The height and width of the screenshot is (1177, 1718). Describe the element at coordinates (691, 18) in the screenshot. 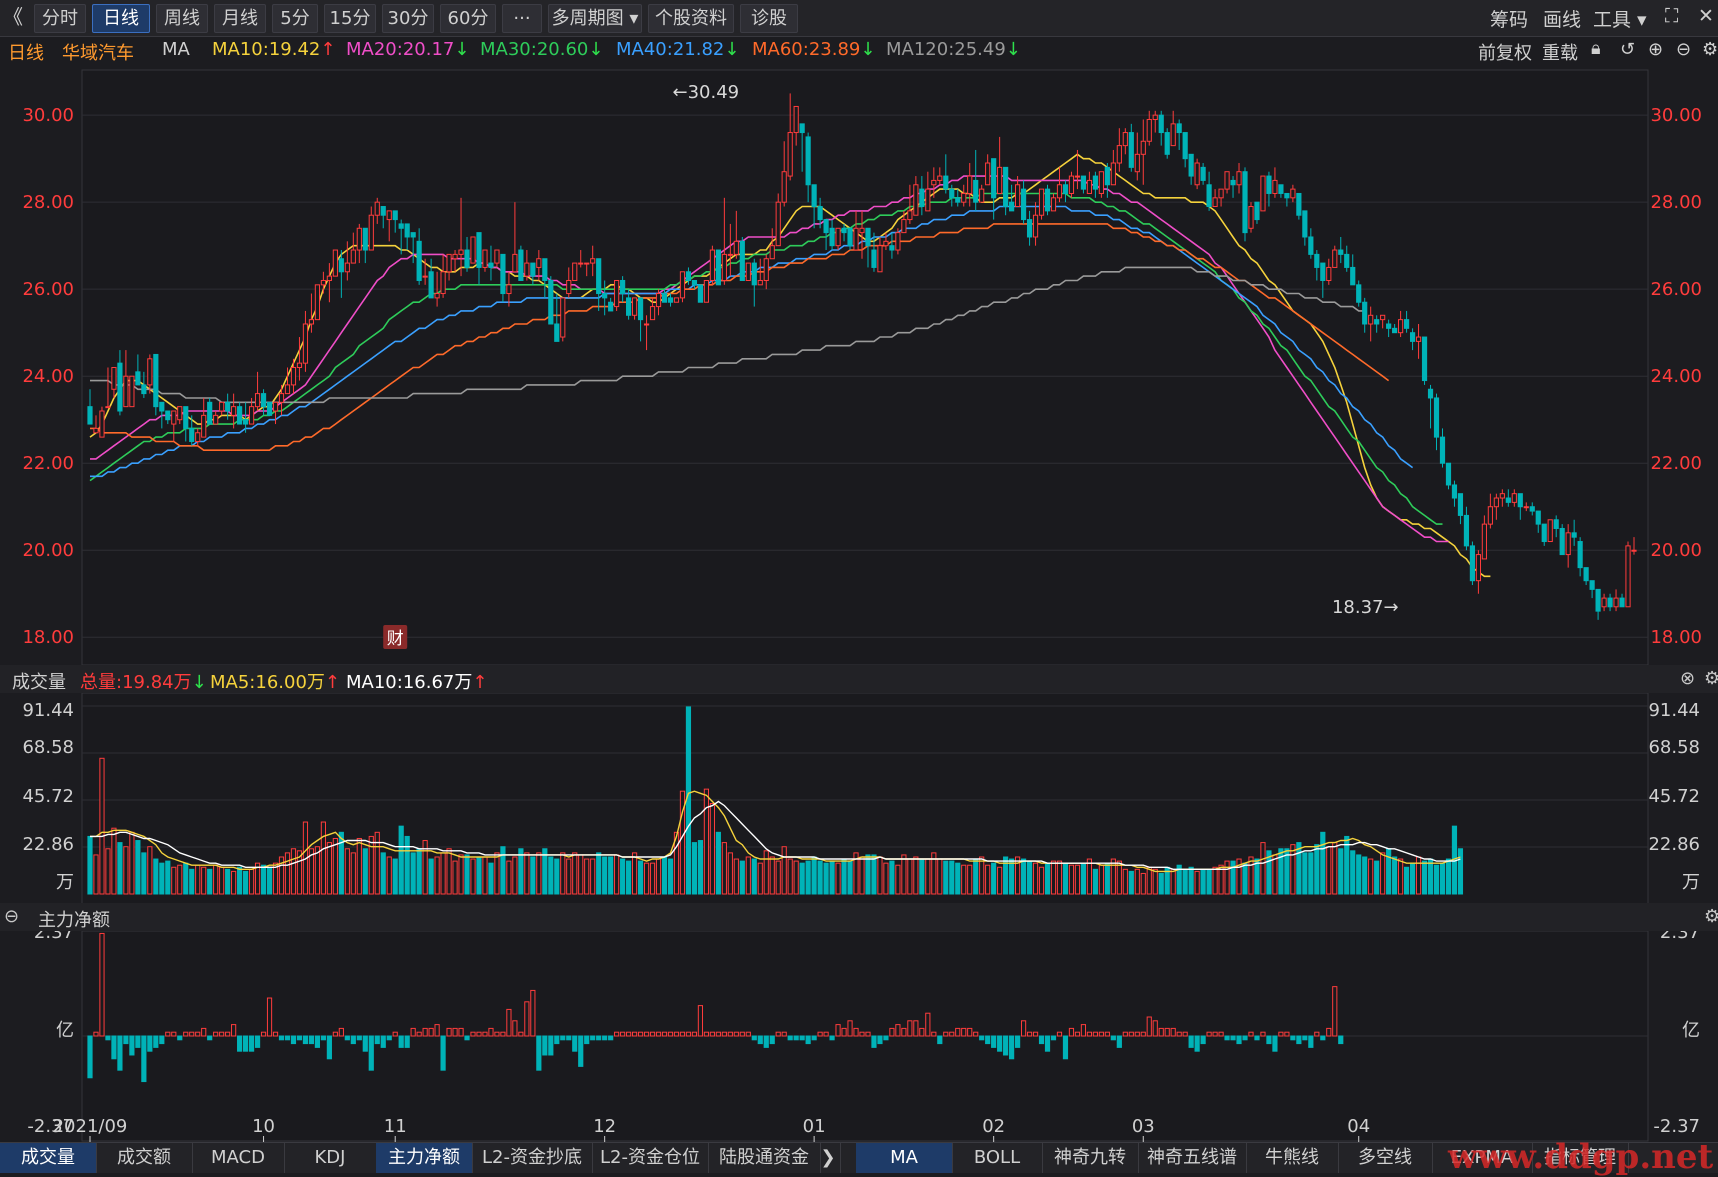

I see `tab-10: 个股资料` at that location.